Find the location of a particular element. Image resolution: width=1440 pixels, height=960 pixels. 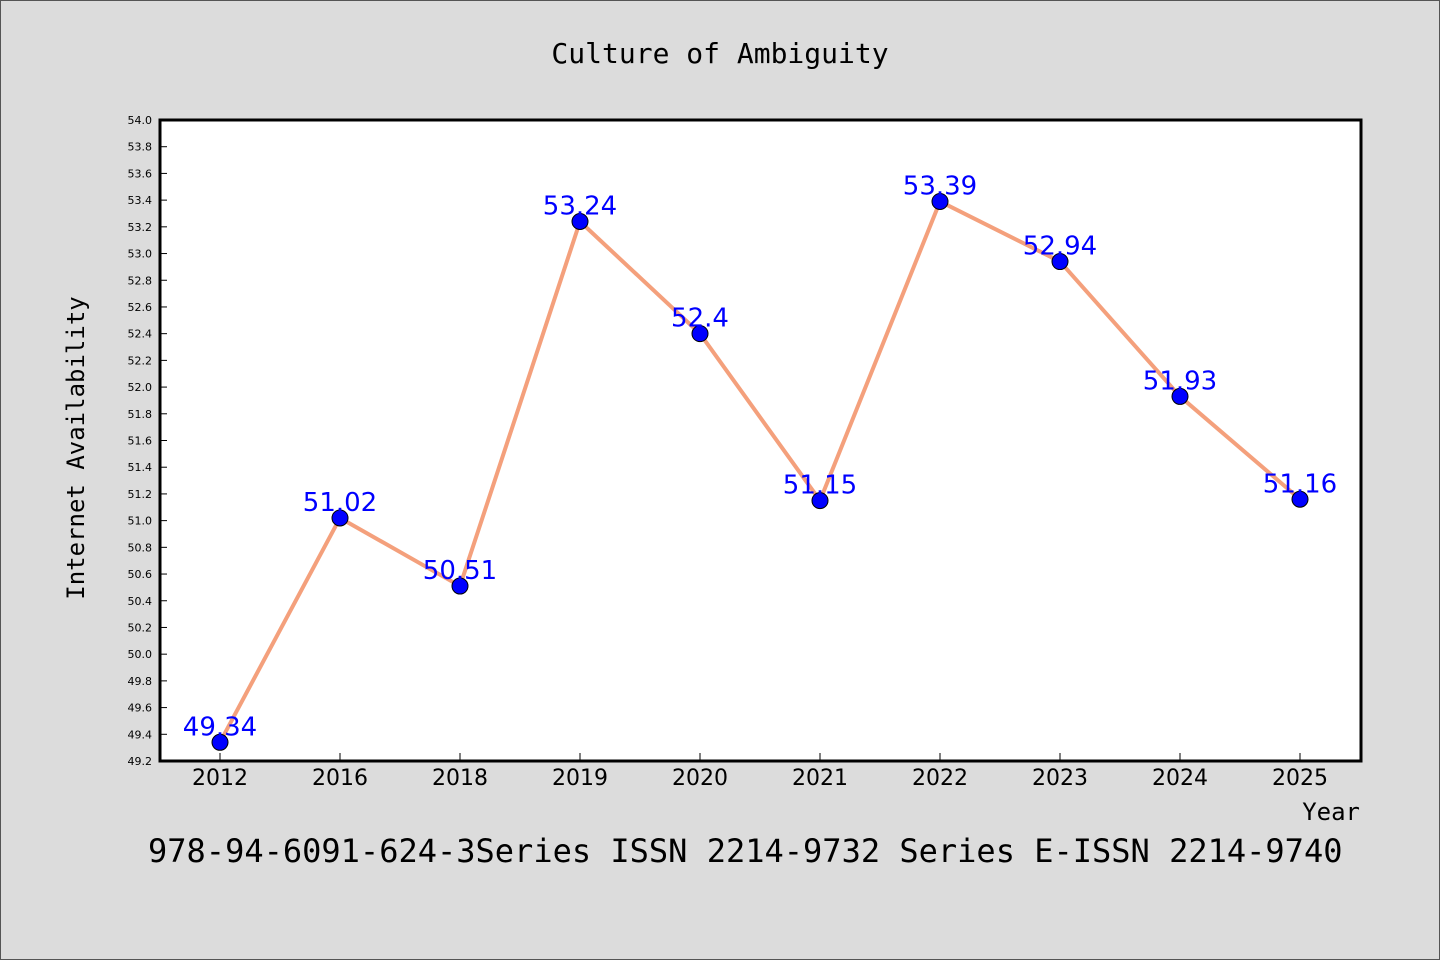

y-tick-label: 52.6 is located at coordinates (140, 307).